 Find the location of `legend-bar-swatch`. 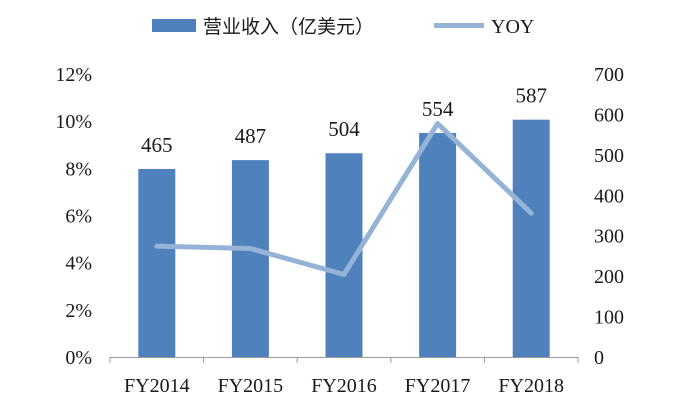

legend-bar-swatch is located at coordinates (174, 25).